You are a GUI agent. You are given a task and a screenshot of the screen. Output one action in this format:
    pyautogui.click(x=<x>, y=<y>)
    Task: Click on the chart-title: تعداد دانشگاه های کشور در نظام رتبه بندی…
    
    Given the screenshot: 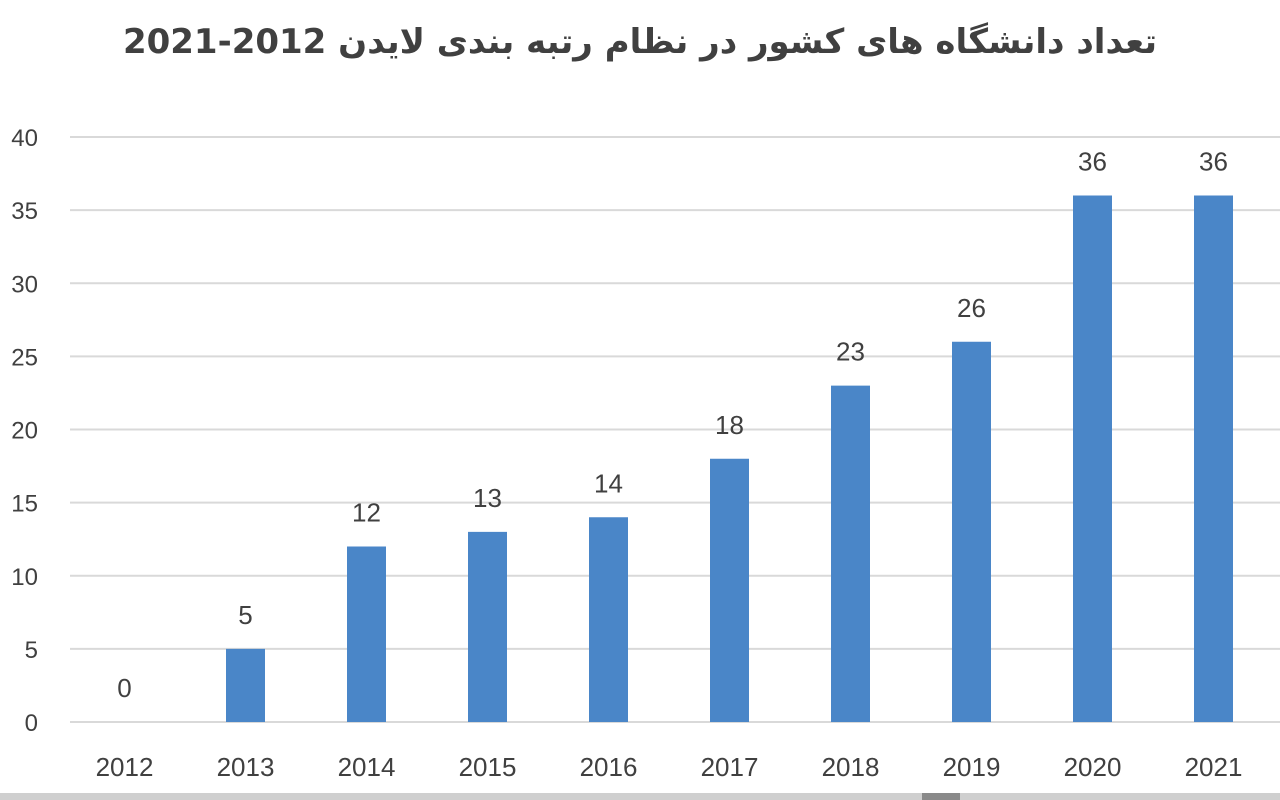 What is the action you would take?
    pyautogui.click(x=640, y=42)
    